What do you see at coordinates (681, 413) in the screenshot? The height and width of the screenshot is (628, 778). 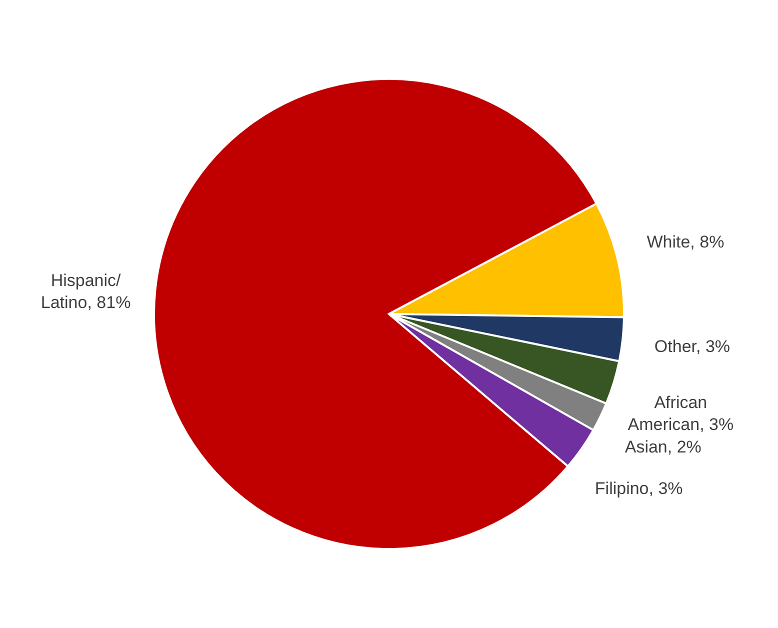 I see `slice-label: African American, 3%` at bounding box center [681, 413].